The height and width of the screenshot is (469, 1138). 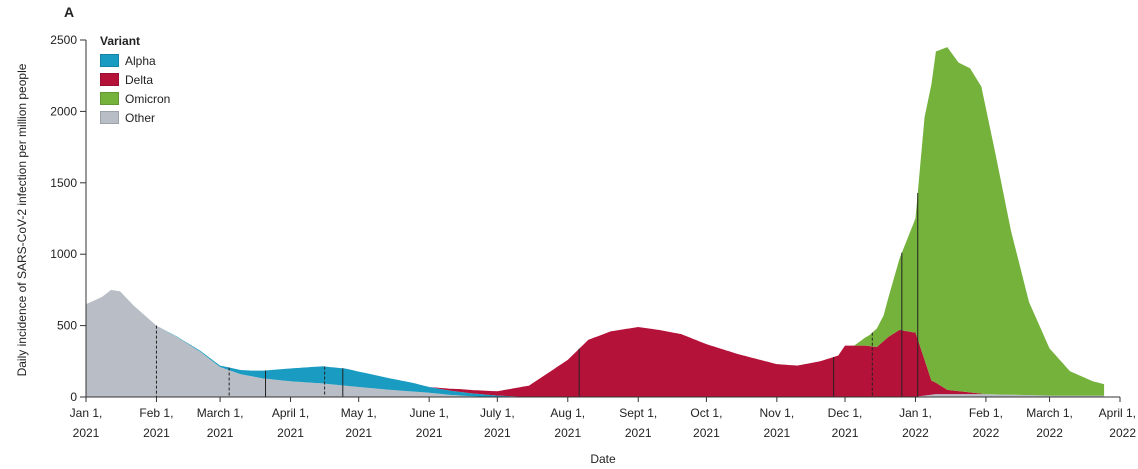 What do you see at coordinates (706, 413) in the screenshot?
I see `x-tick-label: Oct 1,` at bounding box center [706, 413].